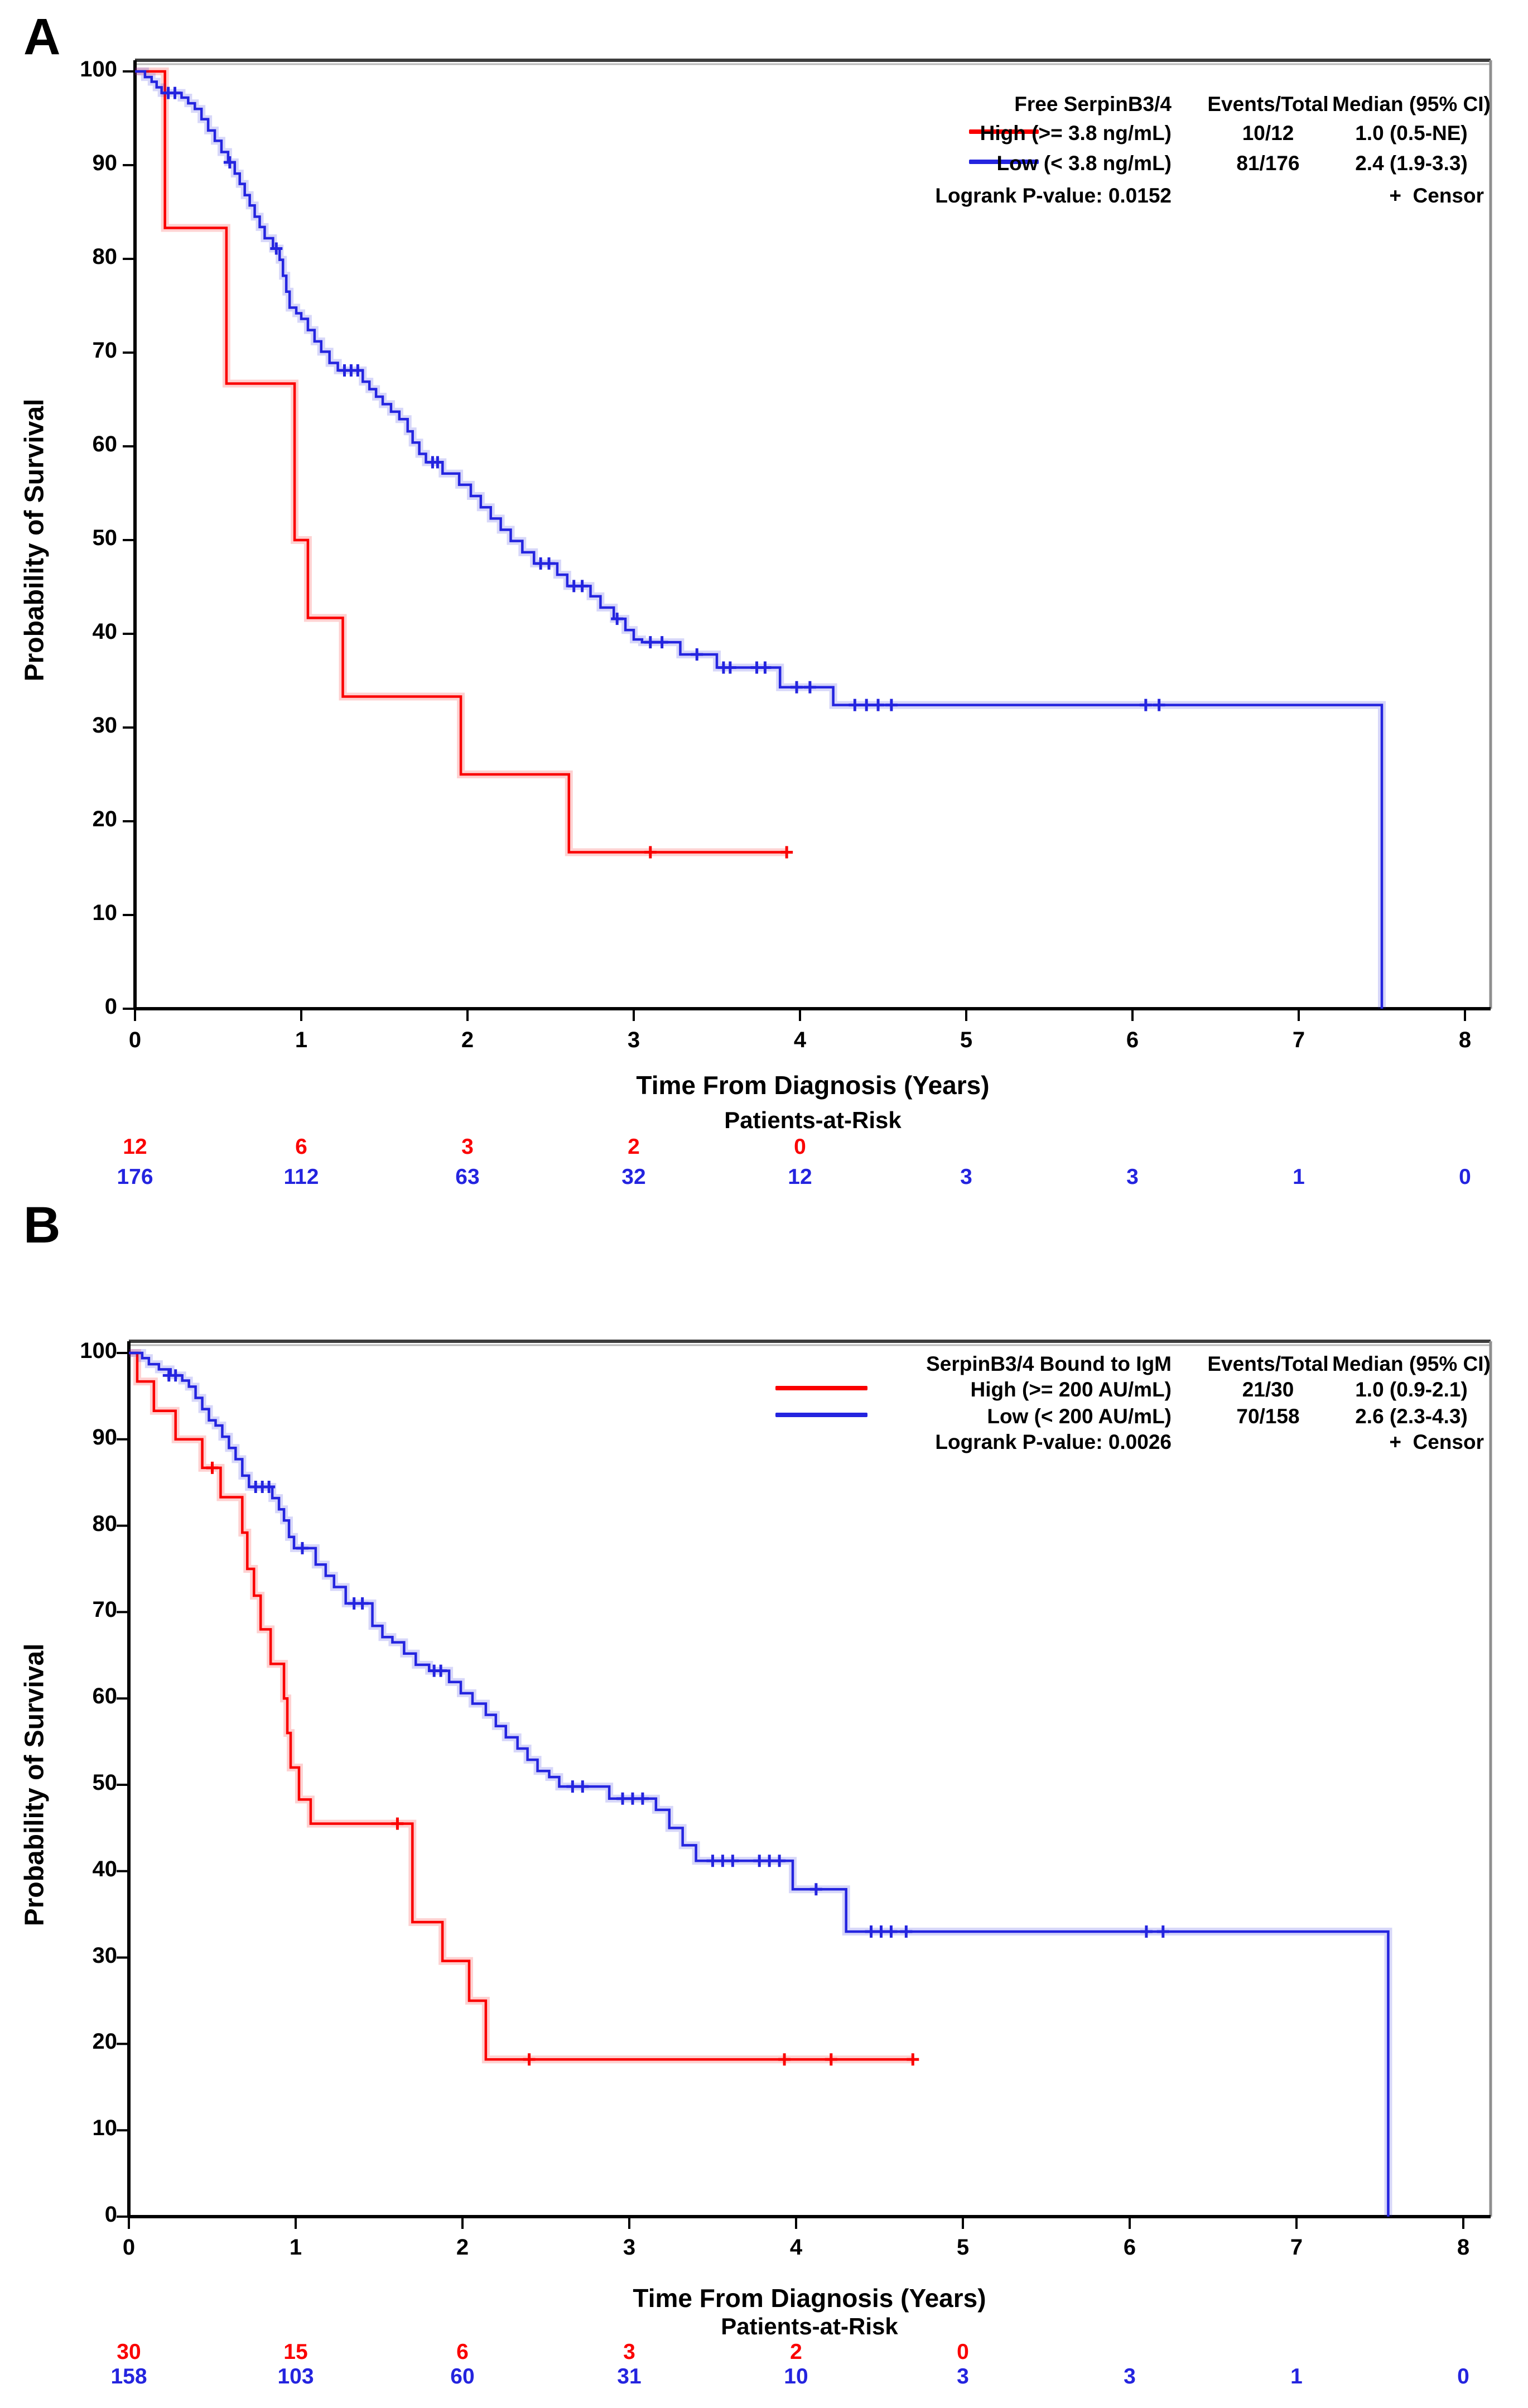  Describe the element at coordinates (633, 1177) in the screenshot. I see `at-risk-count-low-a: 32` at that location.